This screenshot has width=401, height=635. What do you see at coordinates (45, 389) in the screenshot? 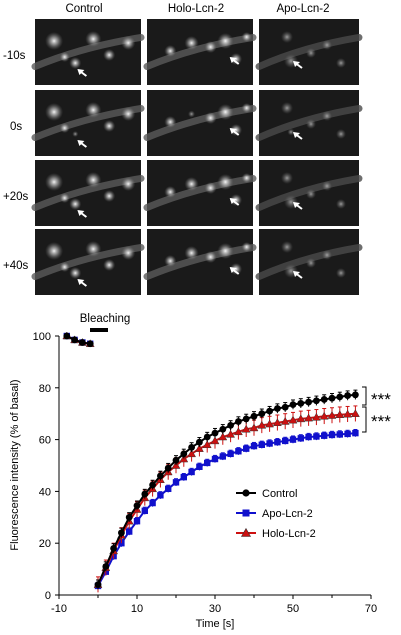
I see `y-tick-label: 80` at bounding box center [45, 389].